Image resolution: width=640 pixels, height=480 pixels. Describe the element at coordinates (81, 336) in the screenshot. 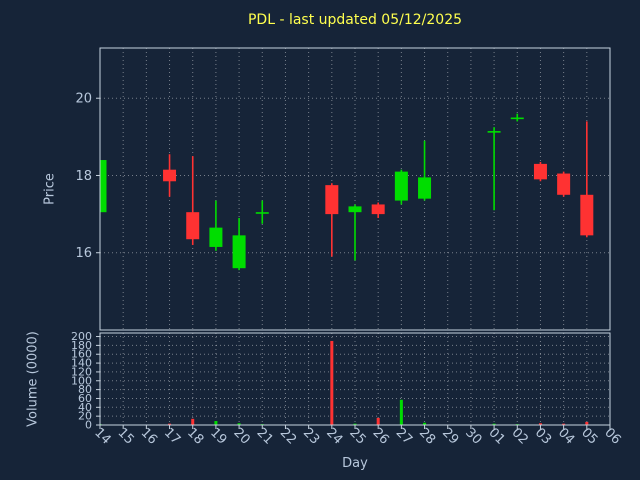

I see `volume-tick-label: 200` at that location.